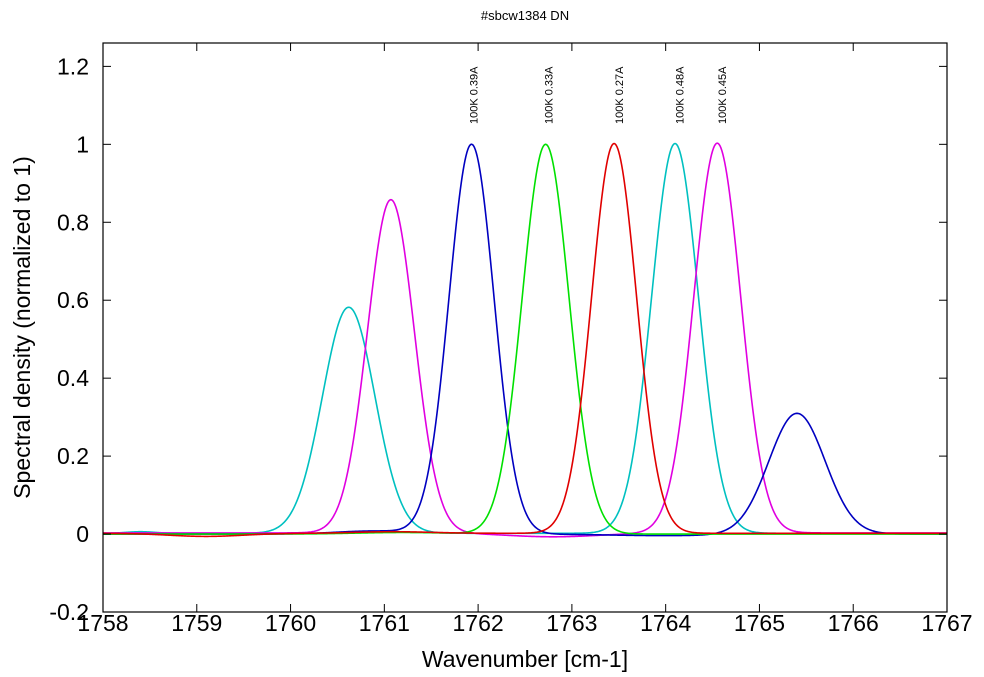  Describe the element at coordinates (196, 623) in the screenshot. I see `x-tick-label: 1759` at that location.